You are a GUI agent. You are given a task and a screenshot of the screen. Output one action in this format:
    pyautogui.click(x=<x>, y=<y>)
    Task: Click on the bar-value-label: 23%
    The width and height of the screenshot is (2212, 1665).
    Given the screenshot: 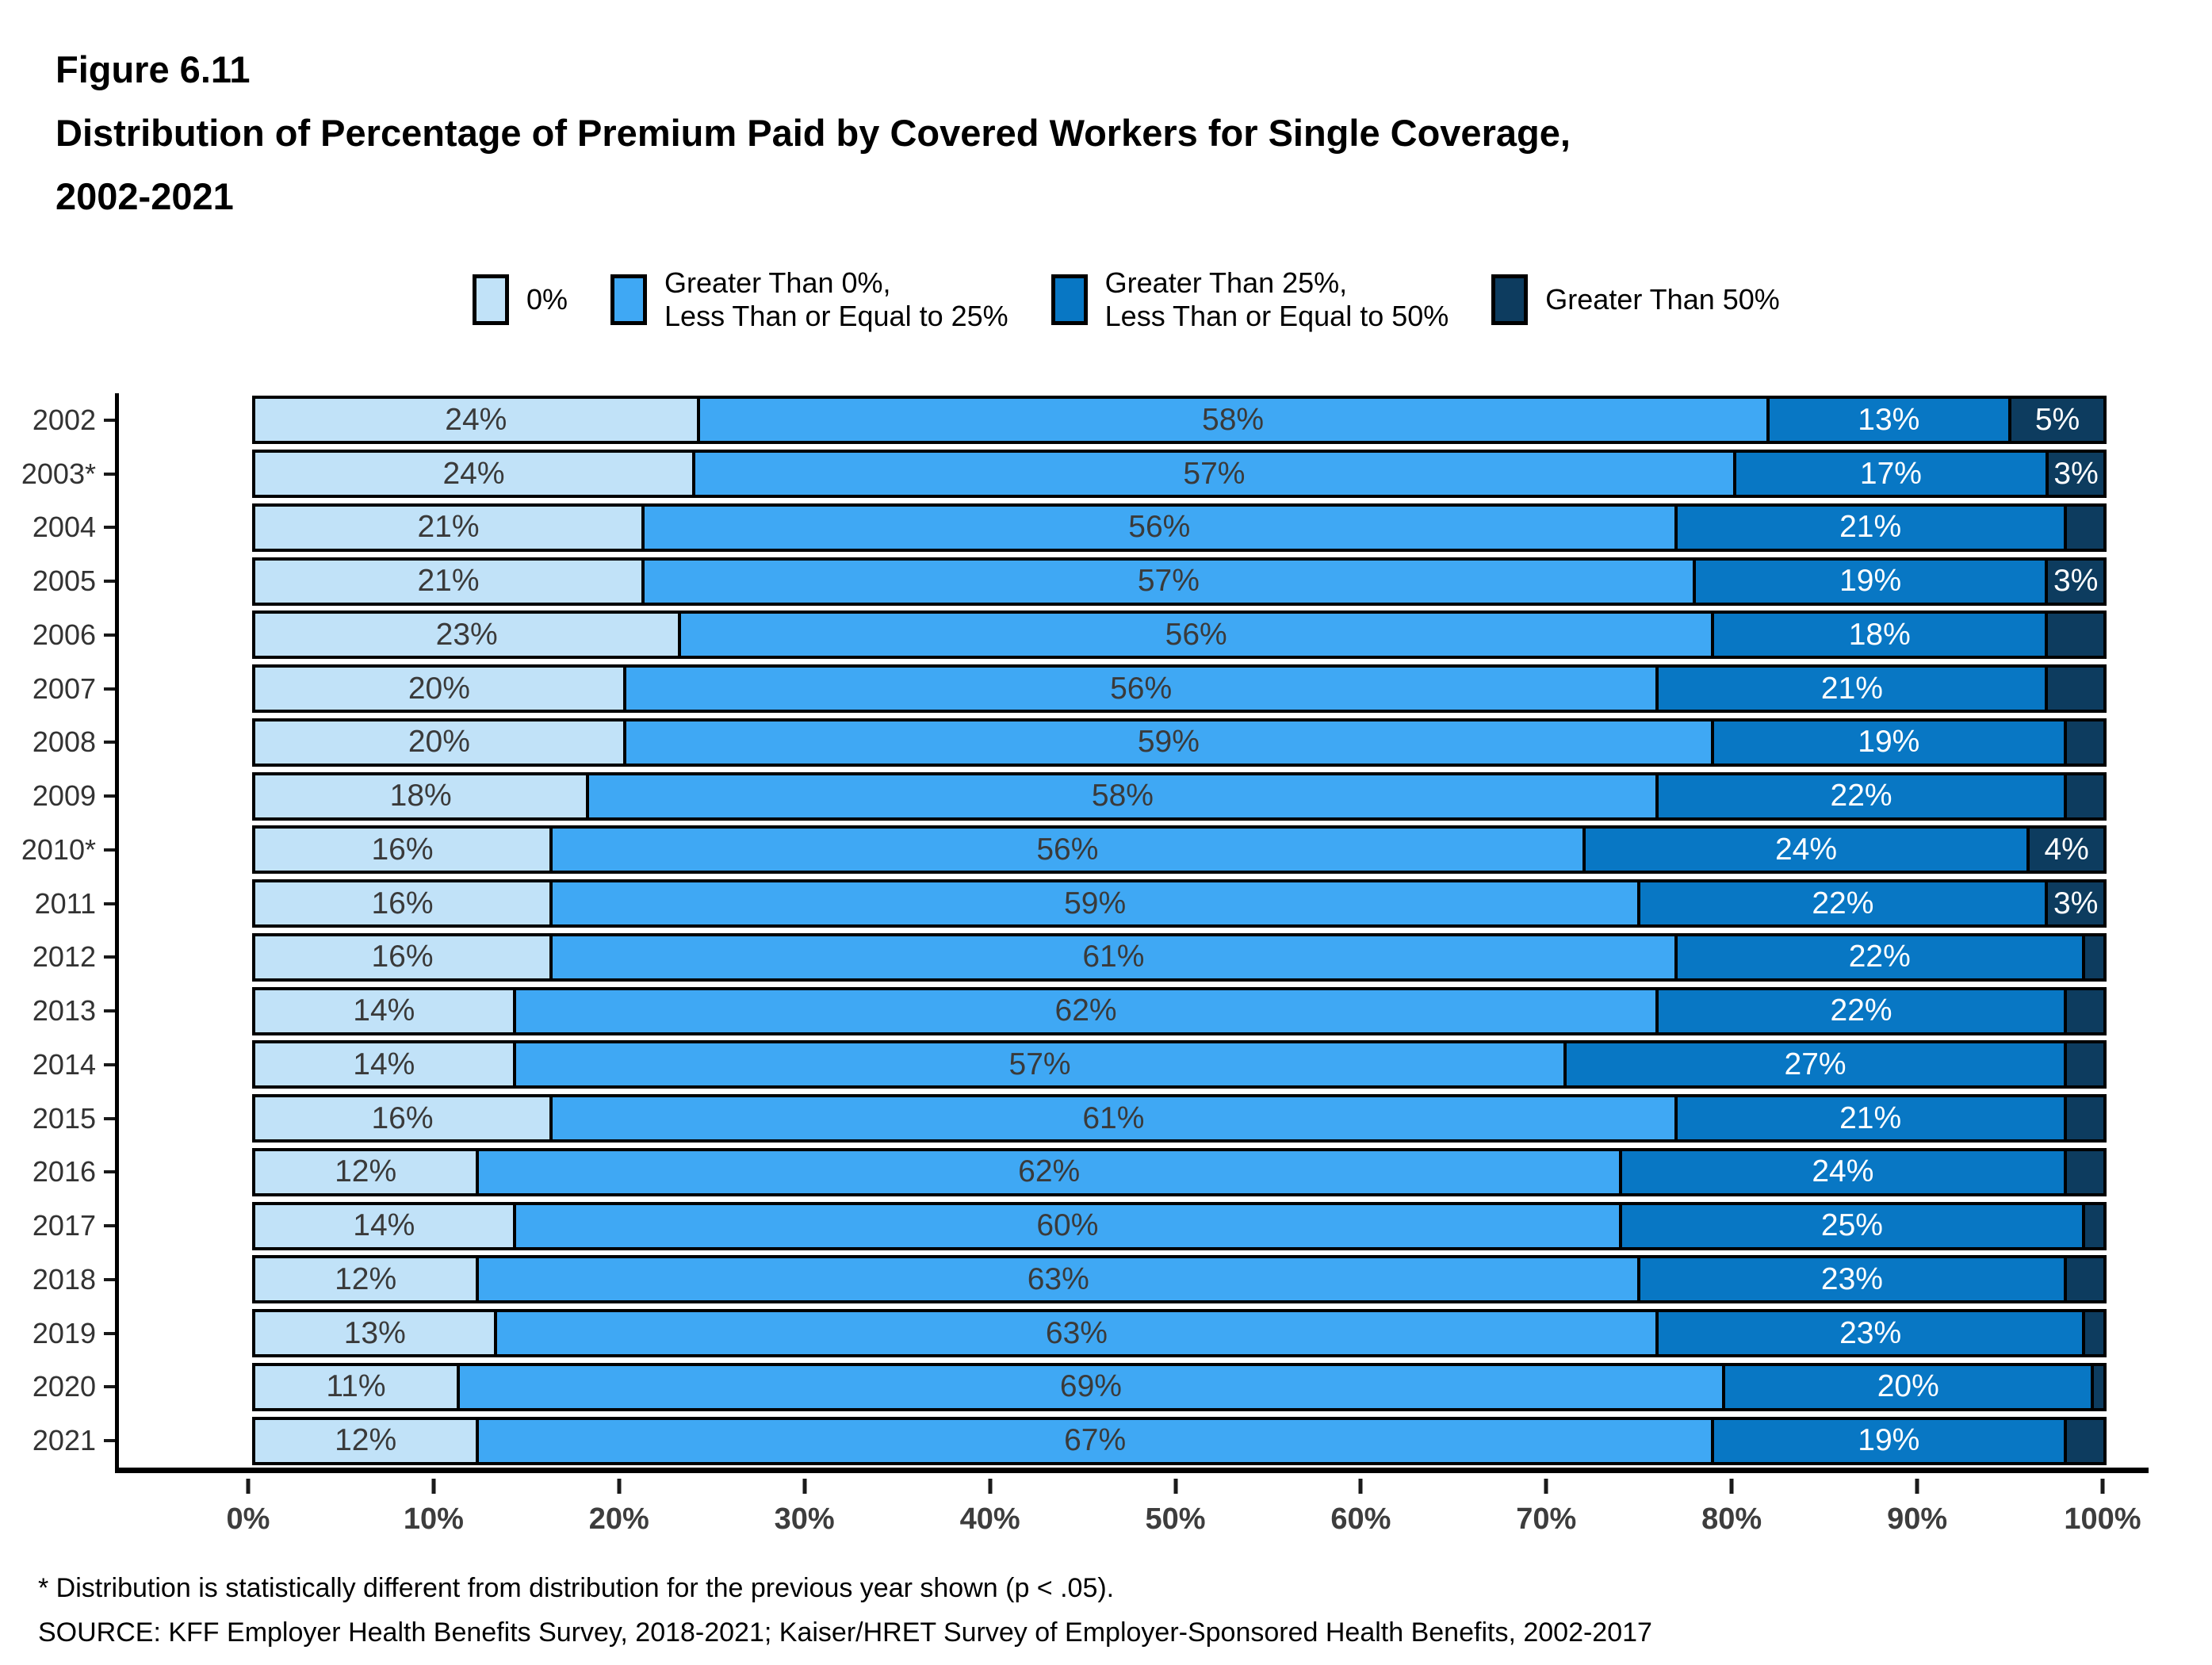 What is the action you would take?
    pyautogui.click(x=1870, y=1332)
    